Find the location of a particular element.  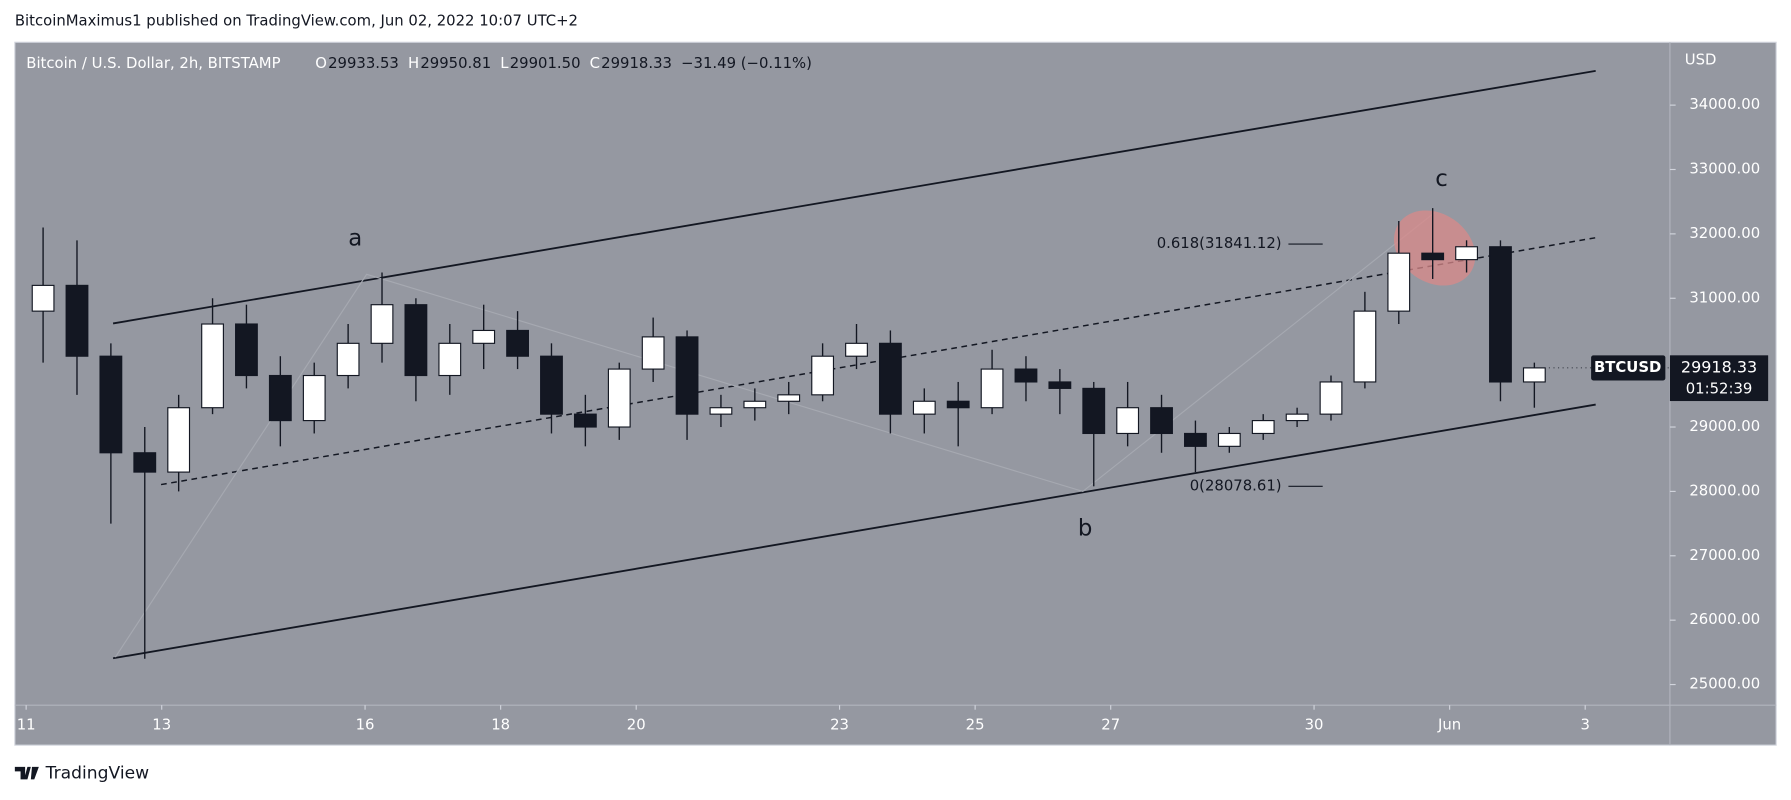

footer: TradingView is located at coordinates (81, 774).